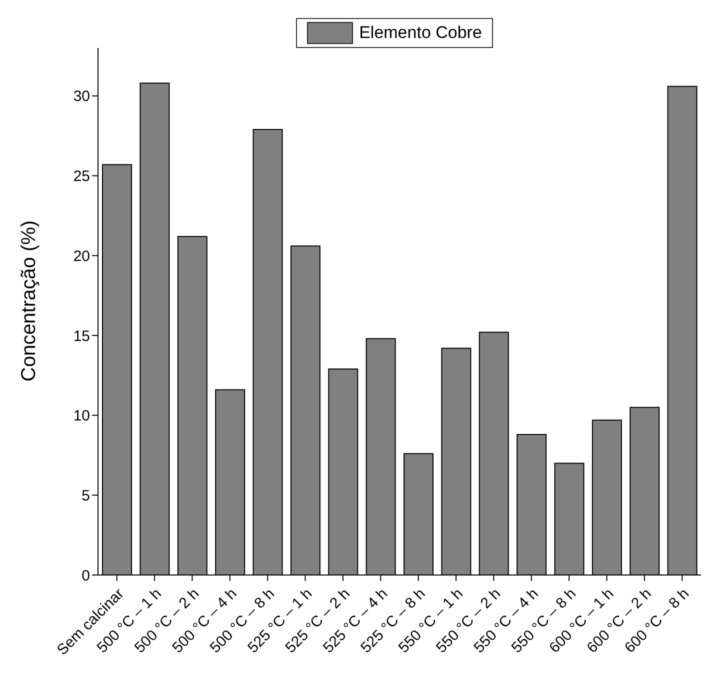  I want to click on y-tick-label: 0, so click(86, 575).